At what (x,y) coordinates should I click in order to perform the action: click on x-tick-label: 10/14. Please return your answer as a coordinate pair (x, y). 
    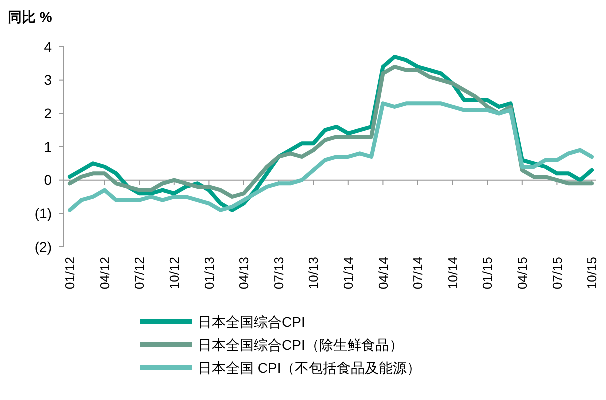
    Looking at the image, I should click on (452, 273).